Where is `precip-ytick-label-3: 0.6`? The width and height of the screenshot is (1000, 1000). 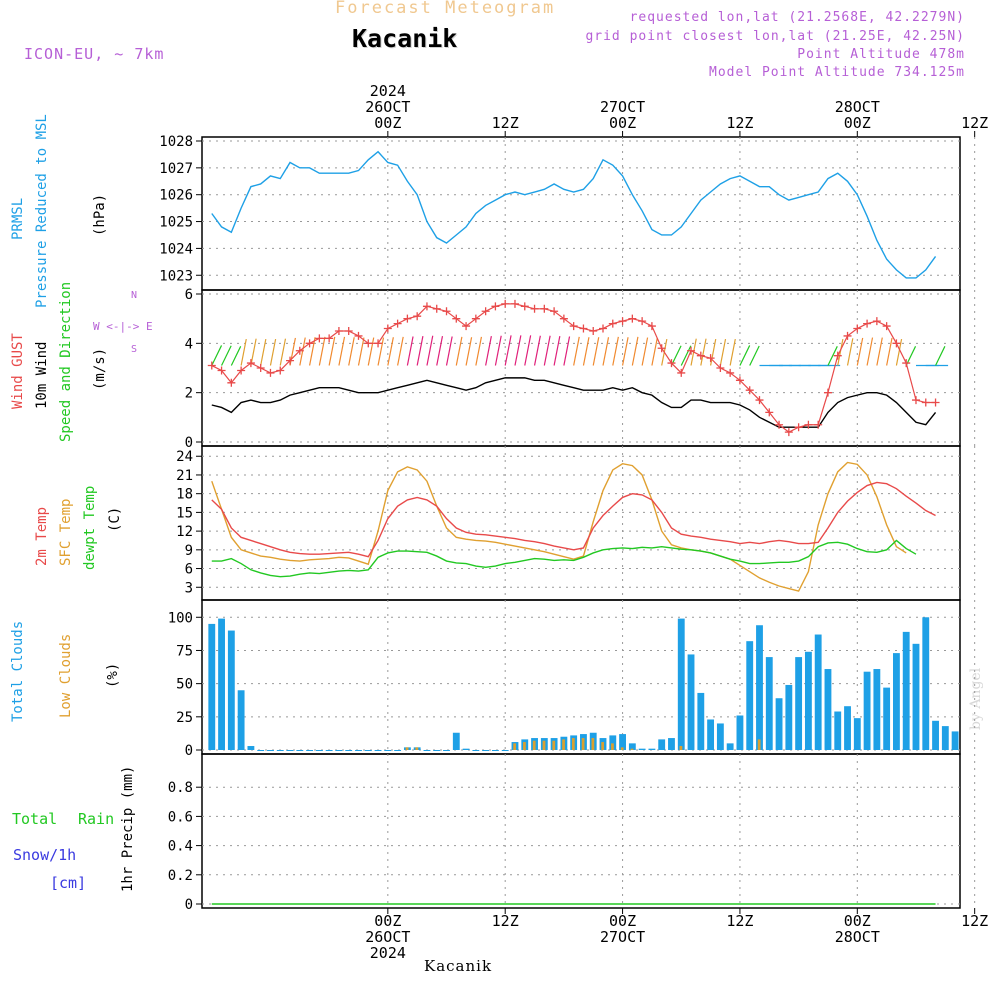
precip-ytick-label-3: 0.6 is located at coordinates (180, 817).